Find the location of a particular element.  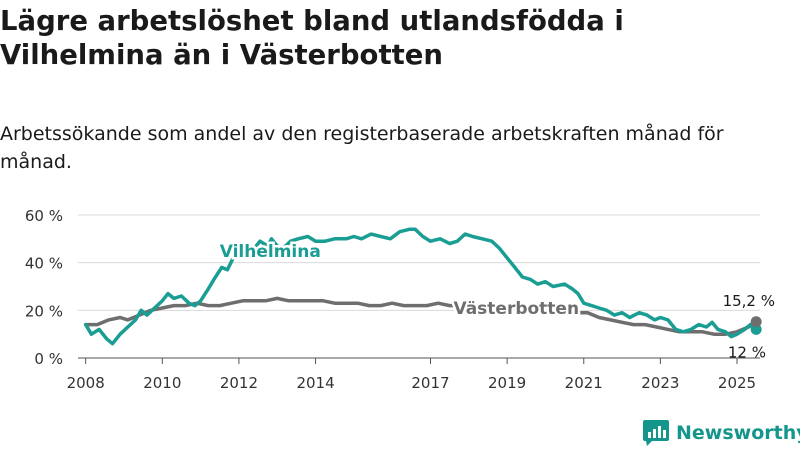

x-tick-label: 2017 is located at coordinates (430, 383).